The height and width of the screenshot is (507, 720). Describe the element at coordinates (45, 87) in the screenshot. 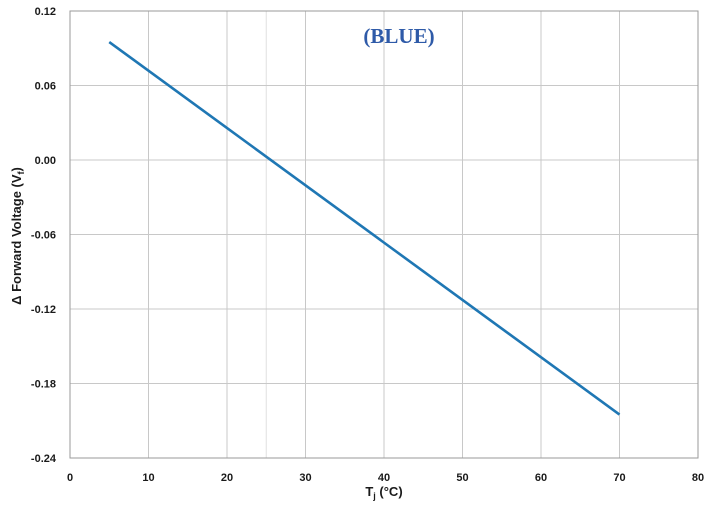

I see `y-tick-label: 0.06` at that location.